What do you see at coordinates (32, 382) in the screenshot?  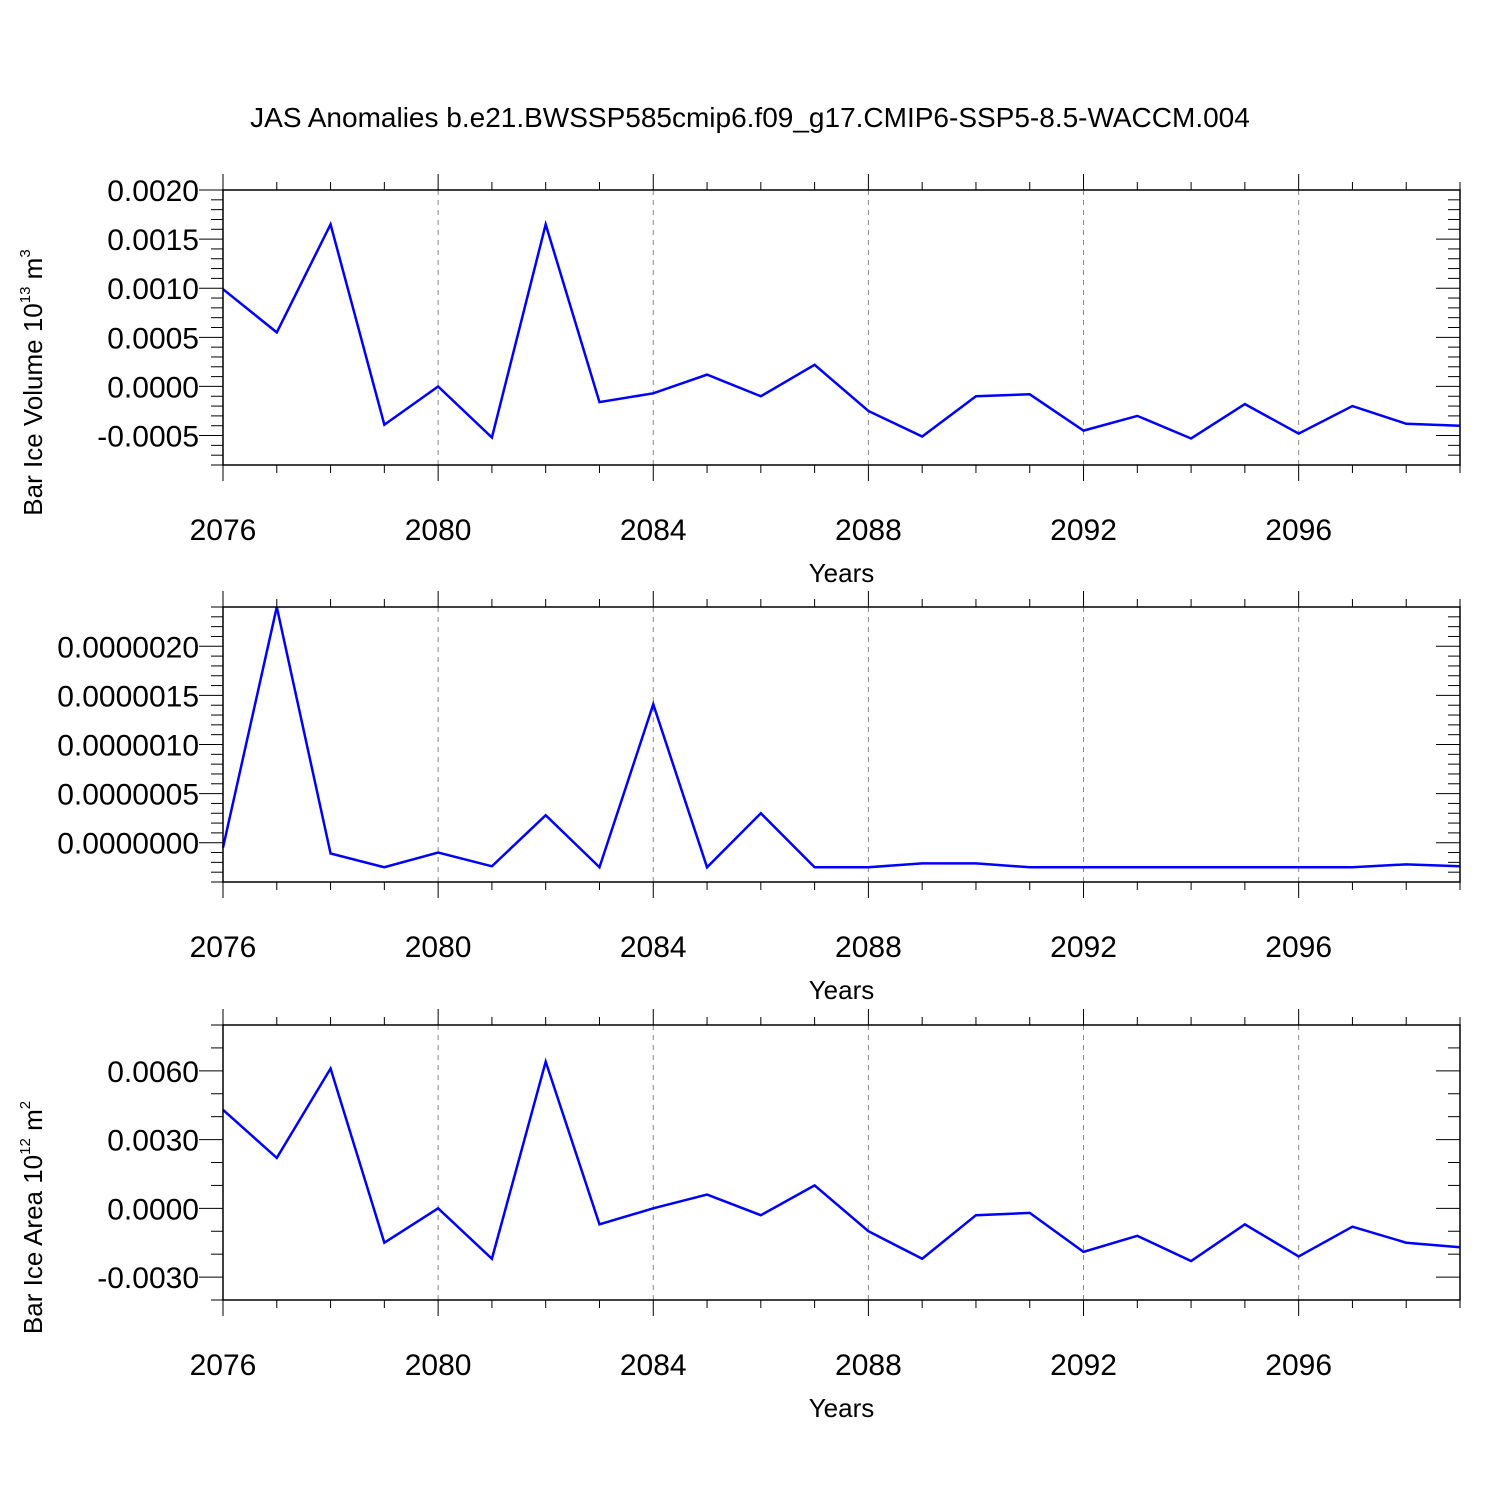 I see `y-axis-label: Bar Ice Volume 1013 m3` at bounding box center [32, 382].